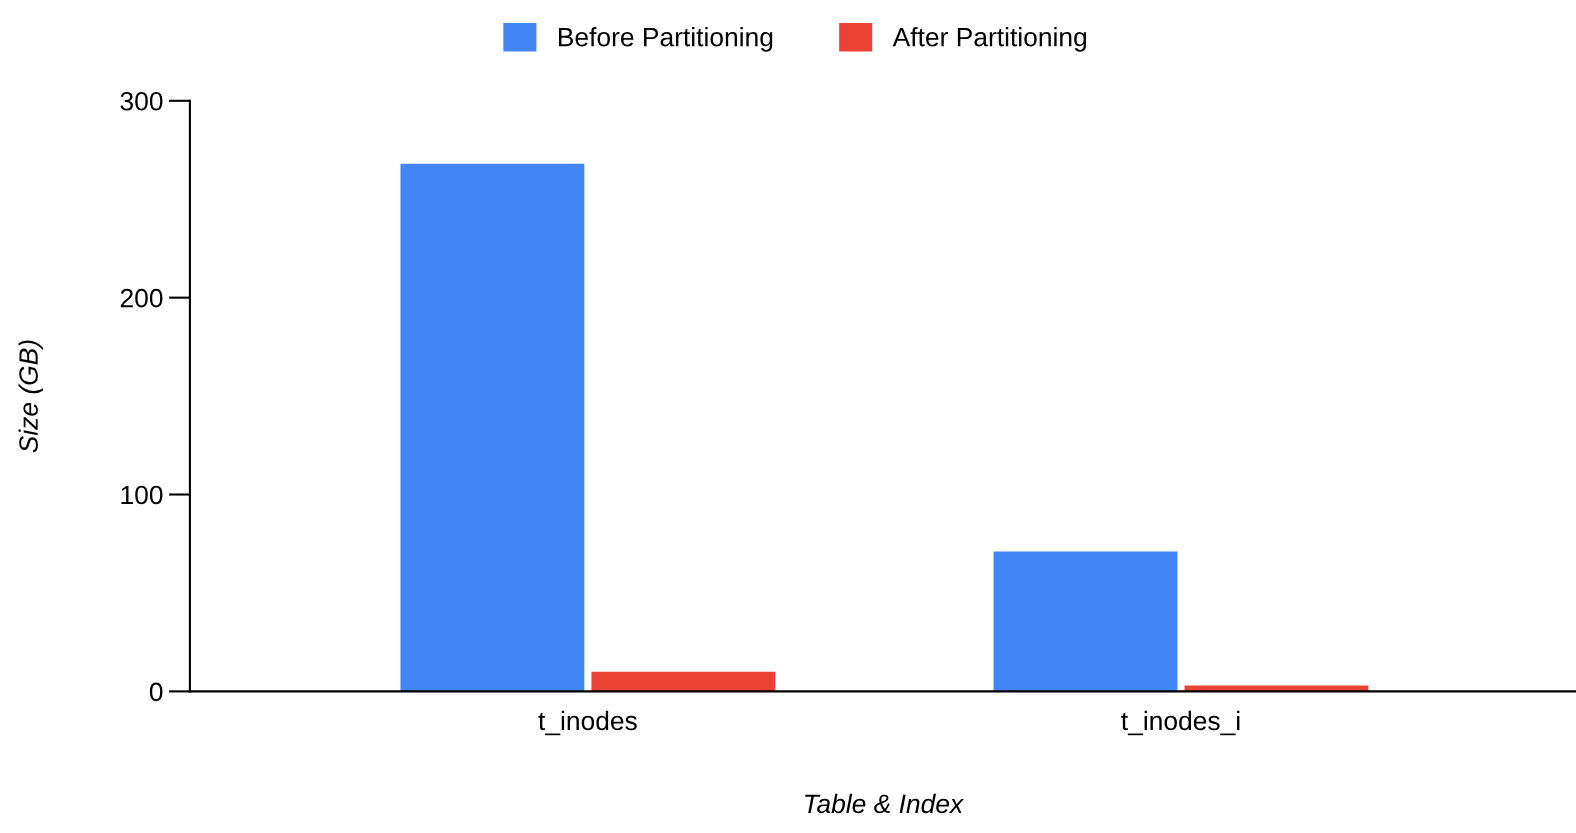 The width and height of the screenshot is (1576, 833). Describe the element at coordinates (587, 723) in the screenshot. I see `x-tick-label: t_inodes` at that location.